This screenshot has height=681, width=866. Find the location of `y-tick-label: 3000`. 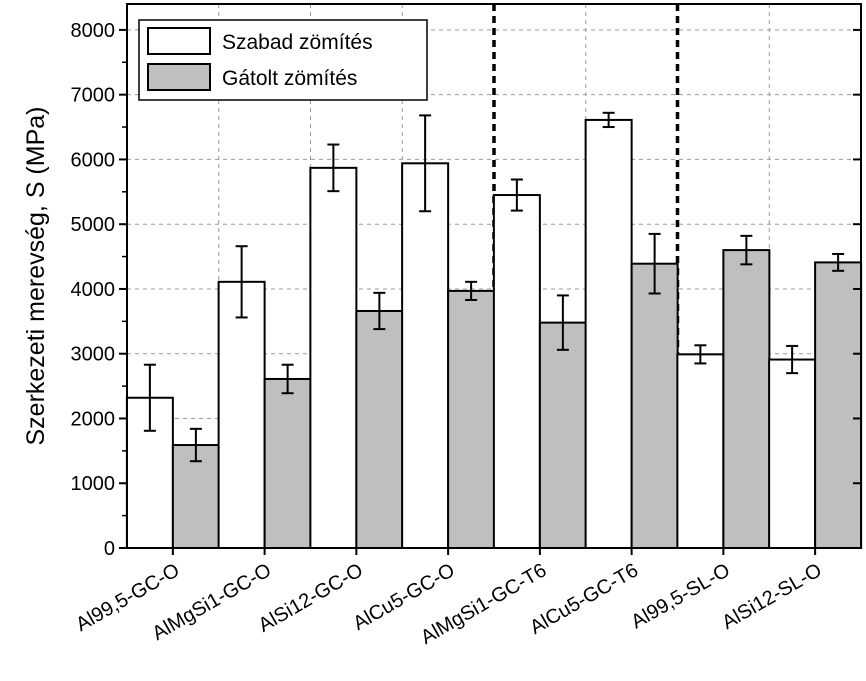

y-tick-label: 3000 is located at coordinates (93, 355).